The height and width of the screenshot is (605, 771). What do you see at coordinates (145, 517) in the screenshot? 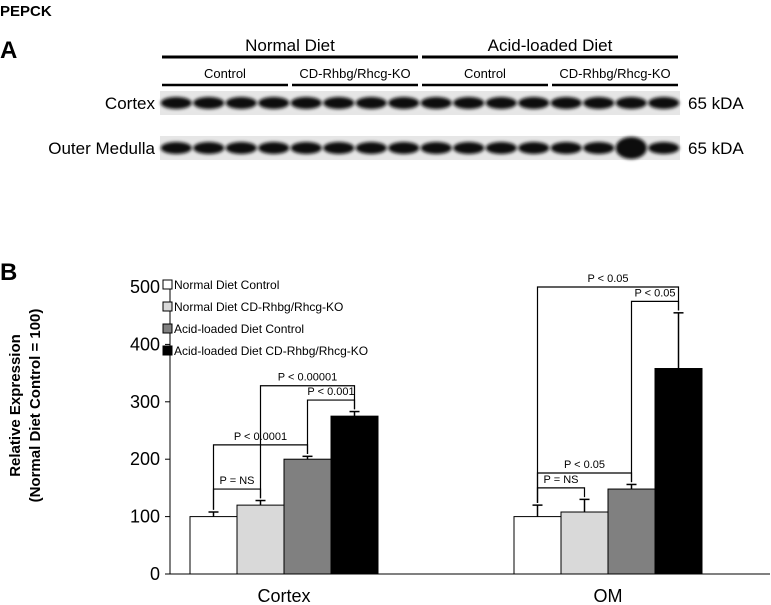
I see `y-tick-label: 100` at bounding box center [145, 517].